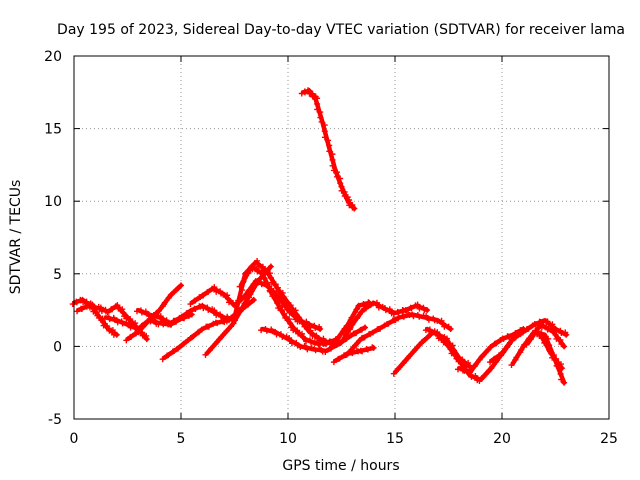 This screenshot has width=640, height=480. I want to click on x-tick-label: 0, so click(74, 439).